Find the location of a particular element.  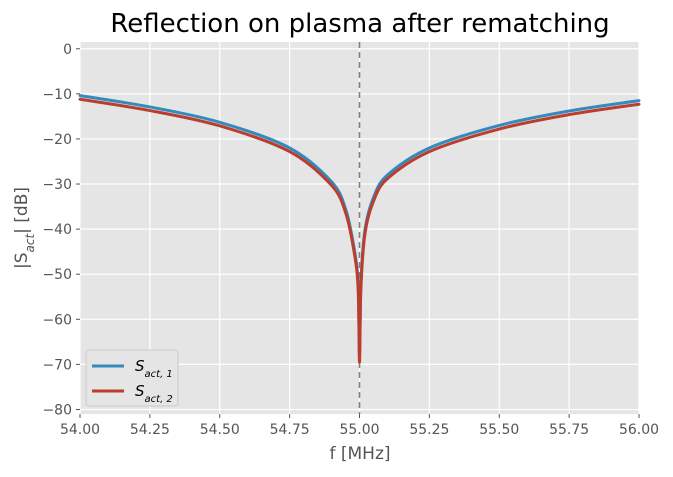

y-axis-label-part-2: | [dB] is located at coordinates (22, 210).